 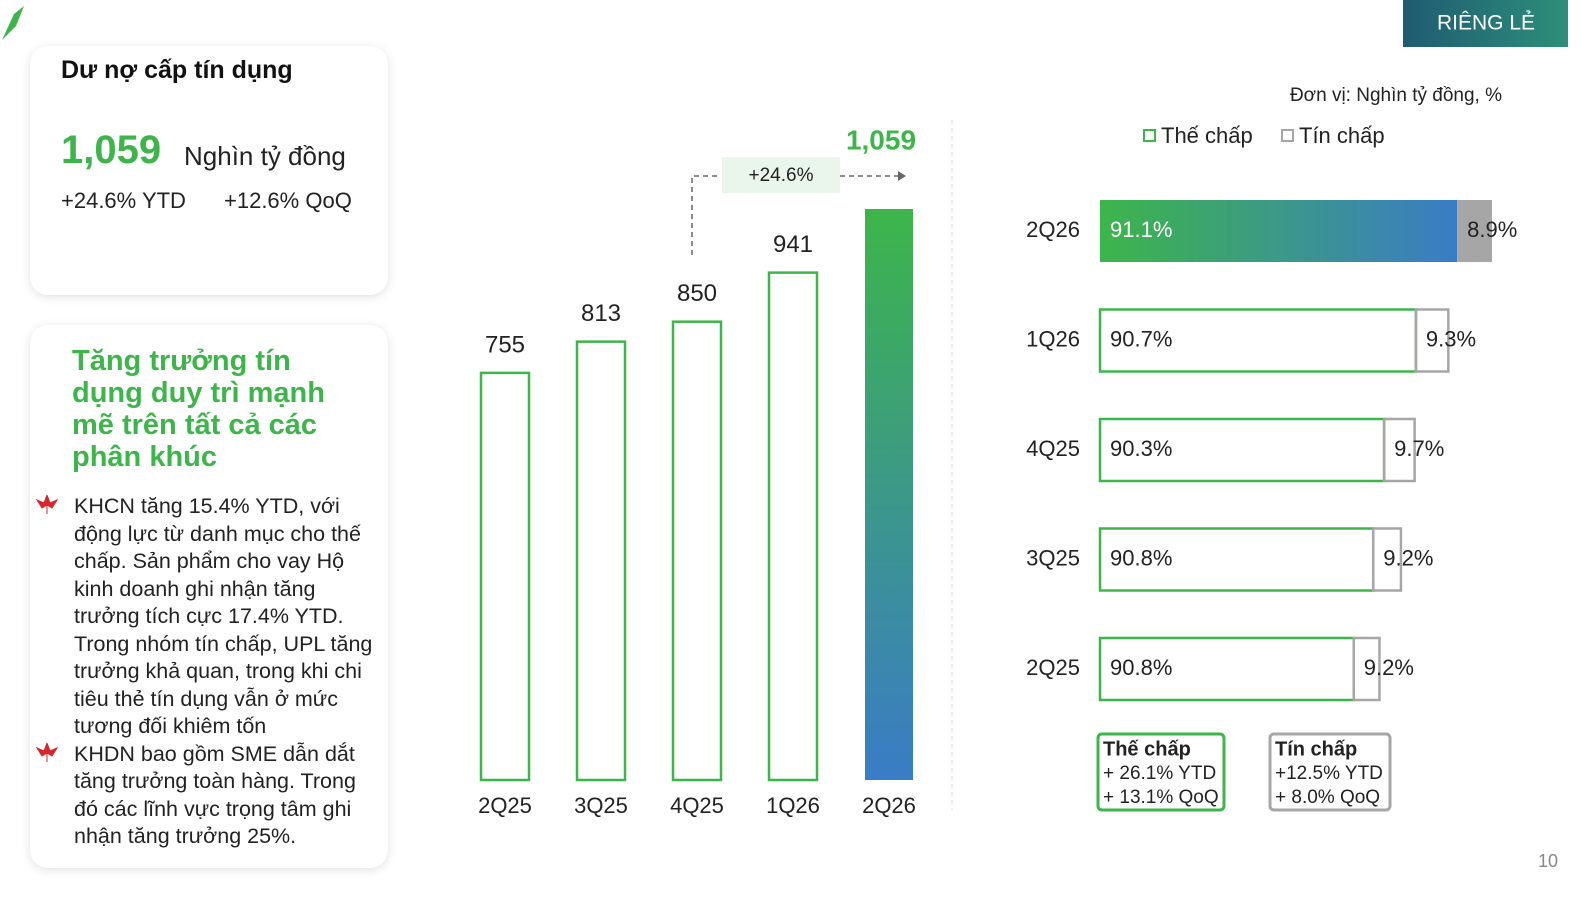 I want to click on value-label: 90.7%, so click(x=1141, y=338).